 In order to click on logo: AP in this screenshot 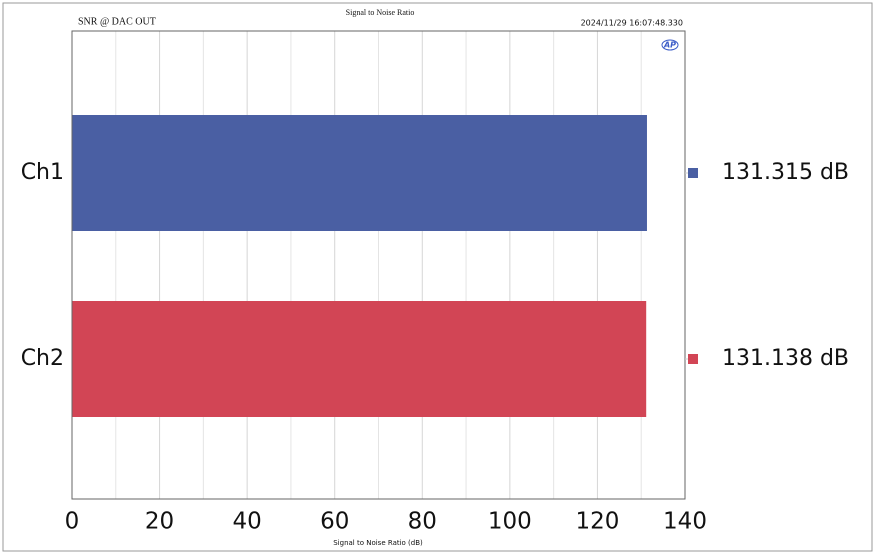, I will do `click(669, 45)`.